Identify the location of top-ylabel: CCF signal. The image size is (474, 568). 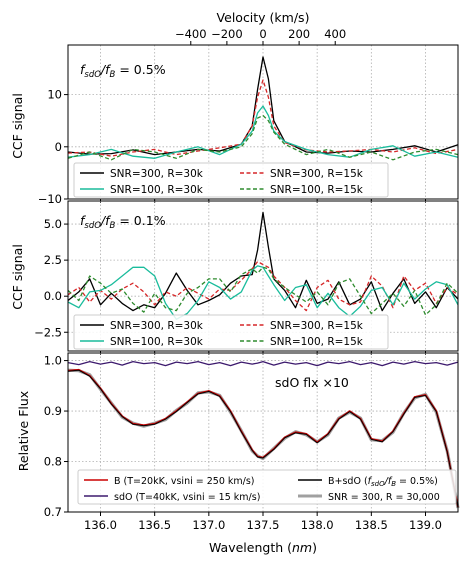
(17, 126).